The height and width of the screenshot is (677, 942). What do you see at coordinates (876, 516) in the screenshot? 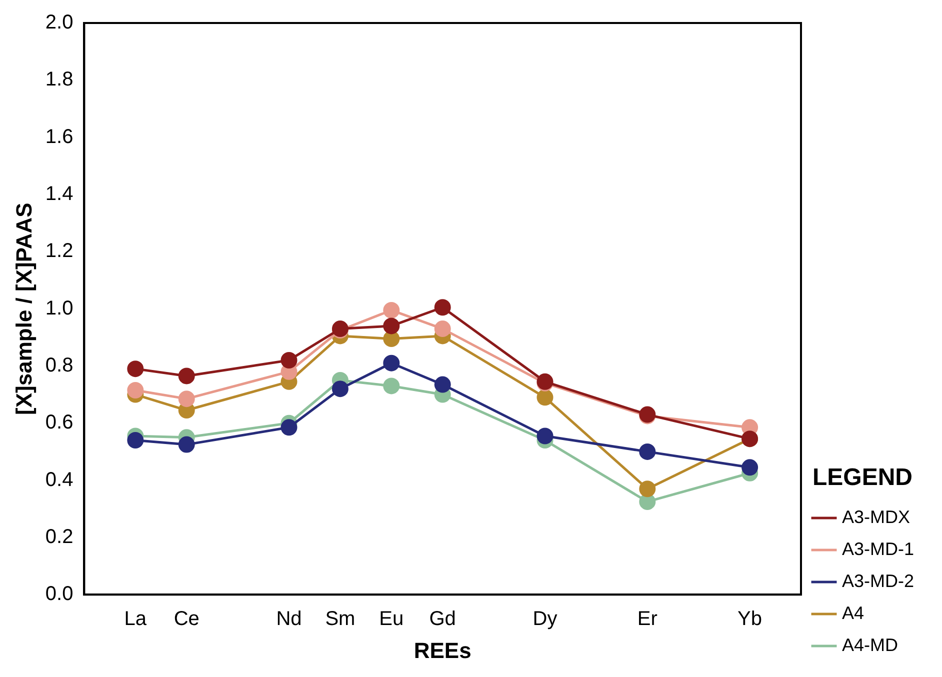
I see `legend-label: A3-MDX` at bounding box center [876, 516].